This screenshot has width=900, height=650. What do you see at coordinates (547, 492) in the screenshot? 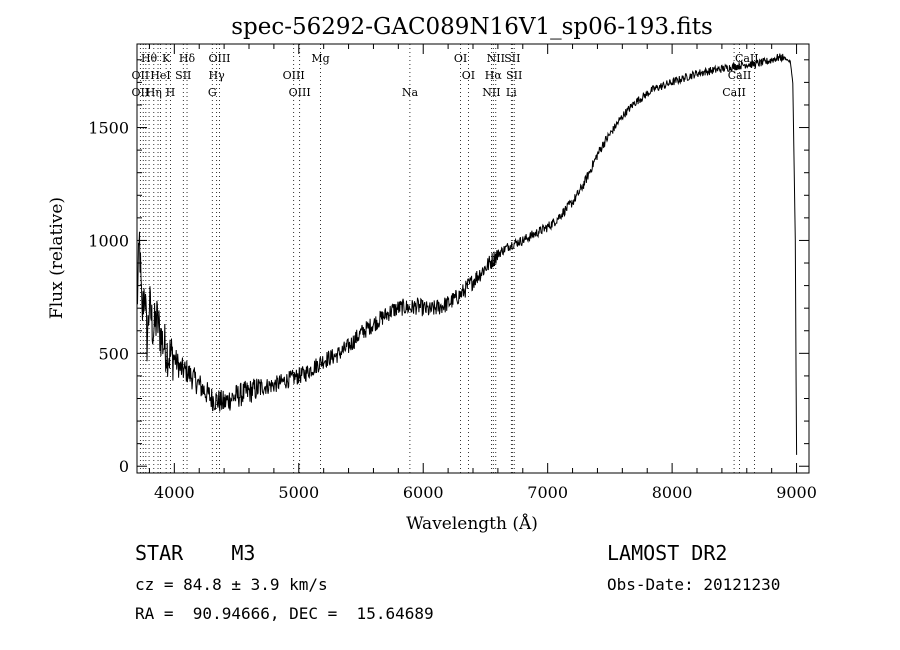
I see `x-tick-label: 7000` at bounding box center [547, 492].